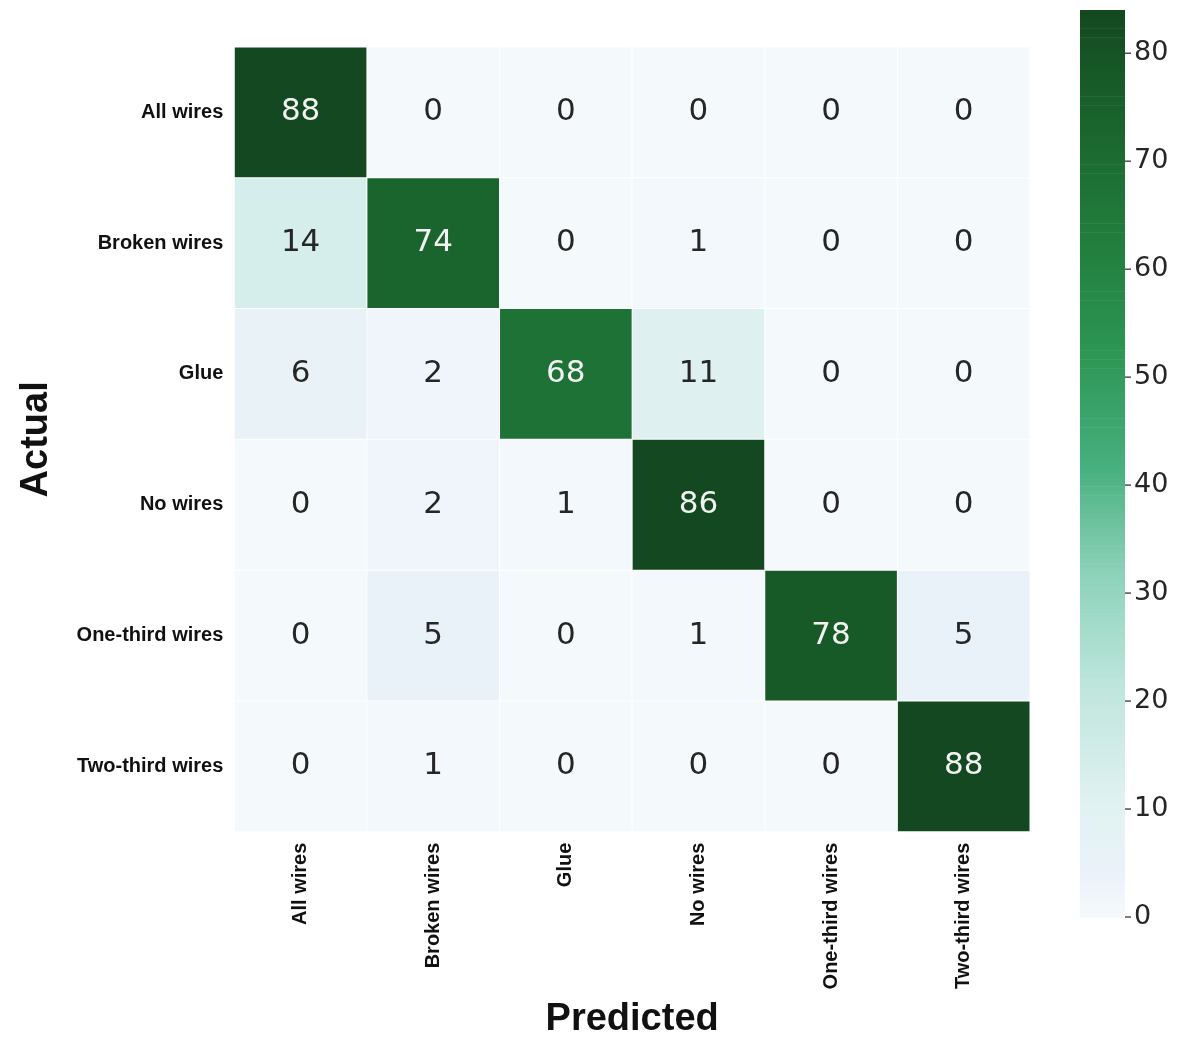 The image size is (1178, 1051). What do you see at coordinates (1143, 915) in the screenshot?
I see `color-bar-label: 0` at bounding box center [1143, 915].